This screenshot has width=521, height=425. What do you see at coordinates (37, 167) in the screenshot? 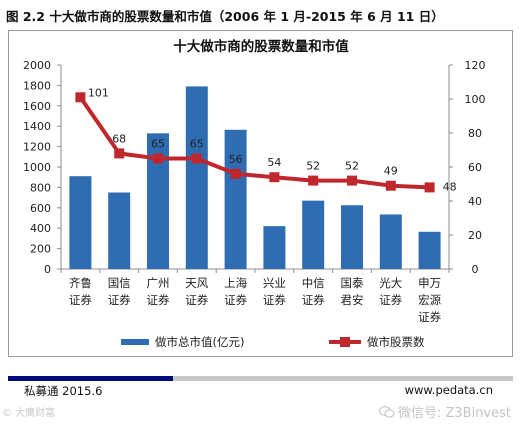
I see `y-left-tick-label: 1000` at bounding box center [37, 167].